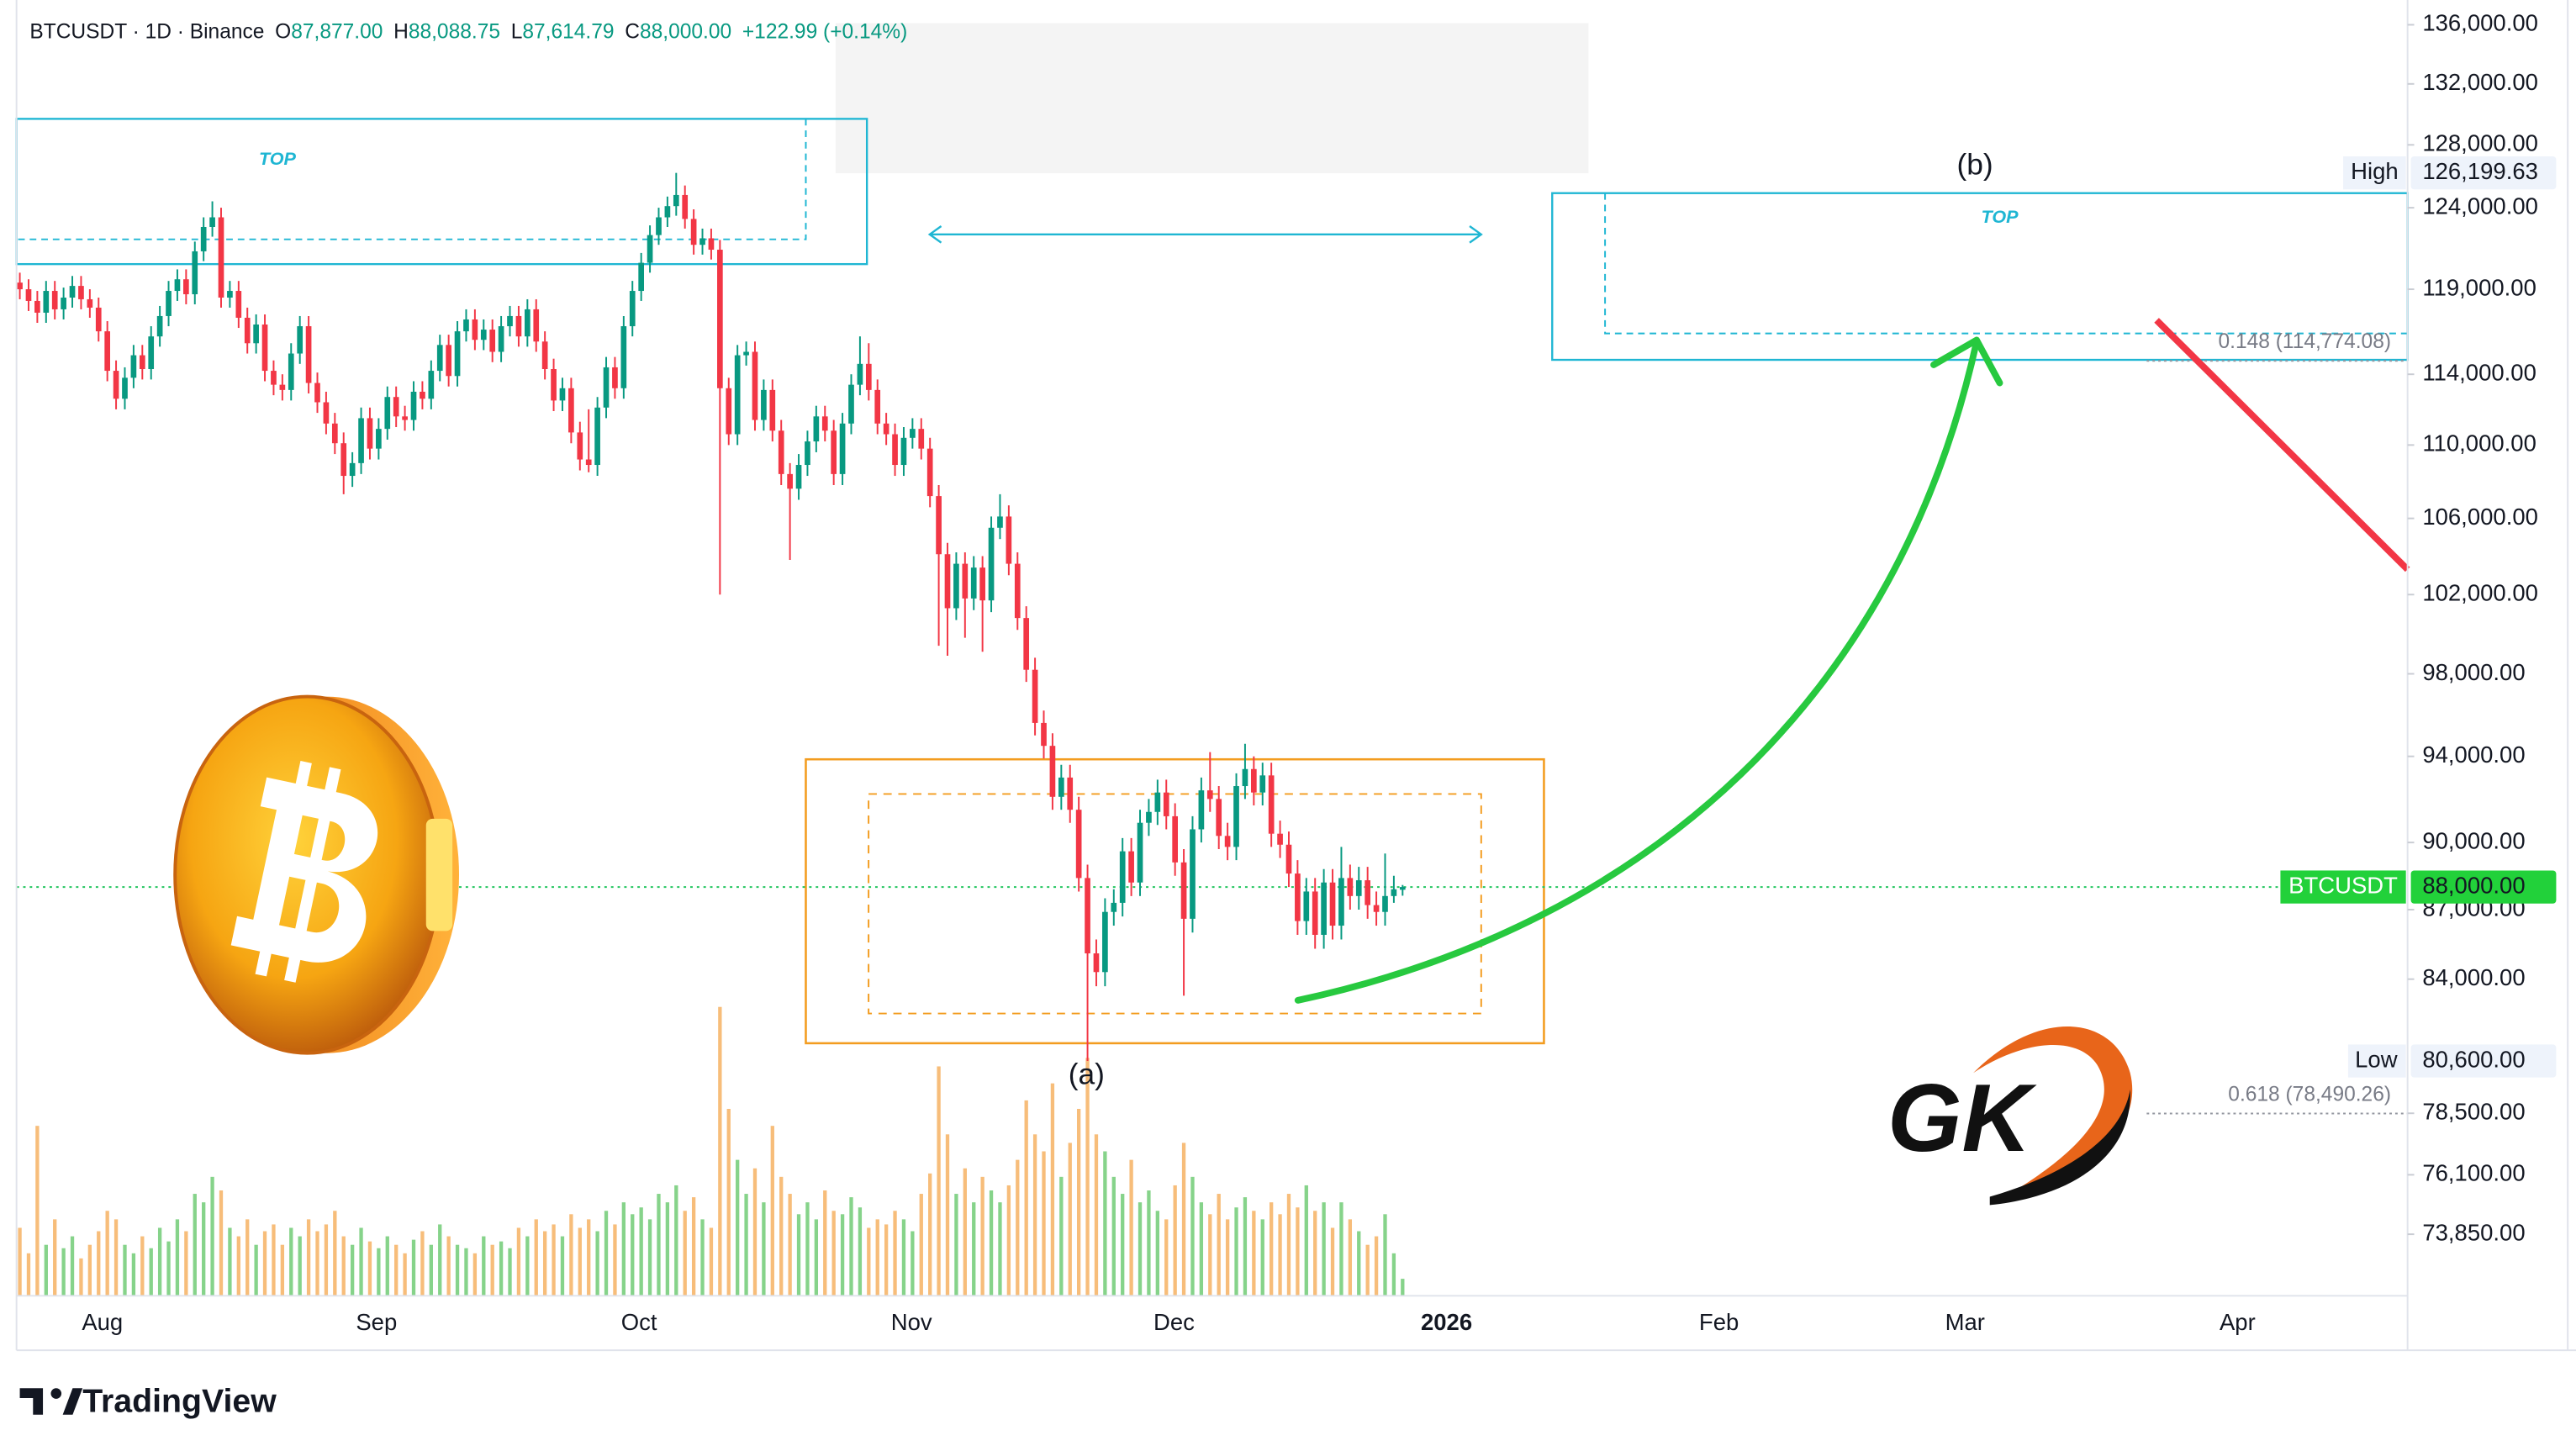  I want to click on ohlc-label: O, so click(283, 32).